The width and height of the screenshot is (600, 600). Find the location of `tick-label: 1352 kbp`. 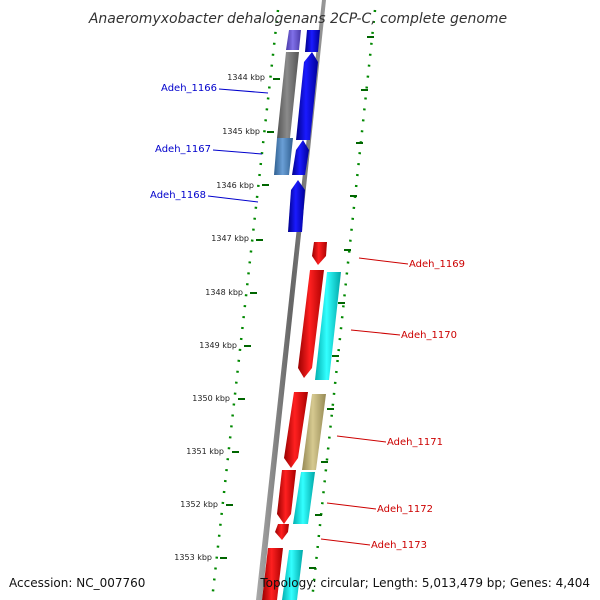

tick-label: 1352 kbp is located at coordinates (199, 504).